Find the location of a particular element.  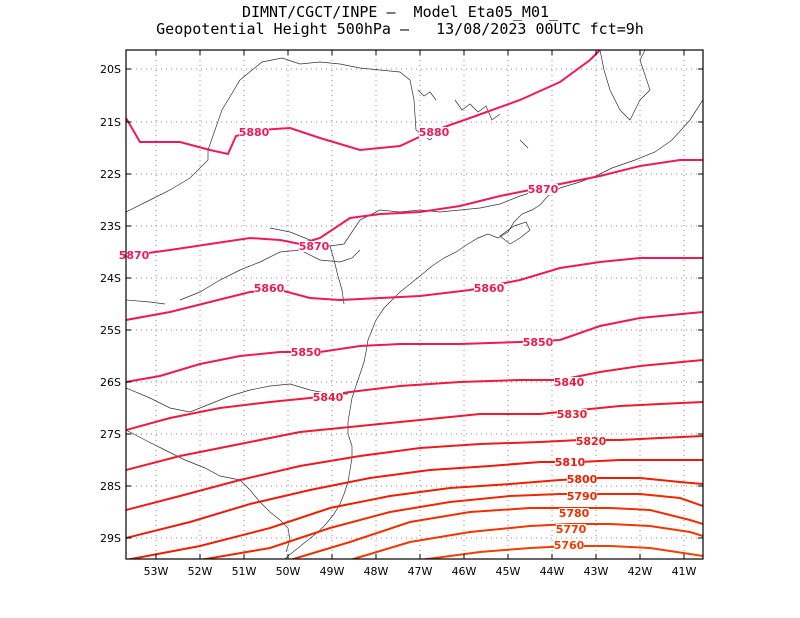

contour-label: 5760 is located at coordinates (569, 545).